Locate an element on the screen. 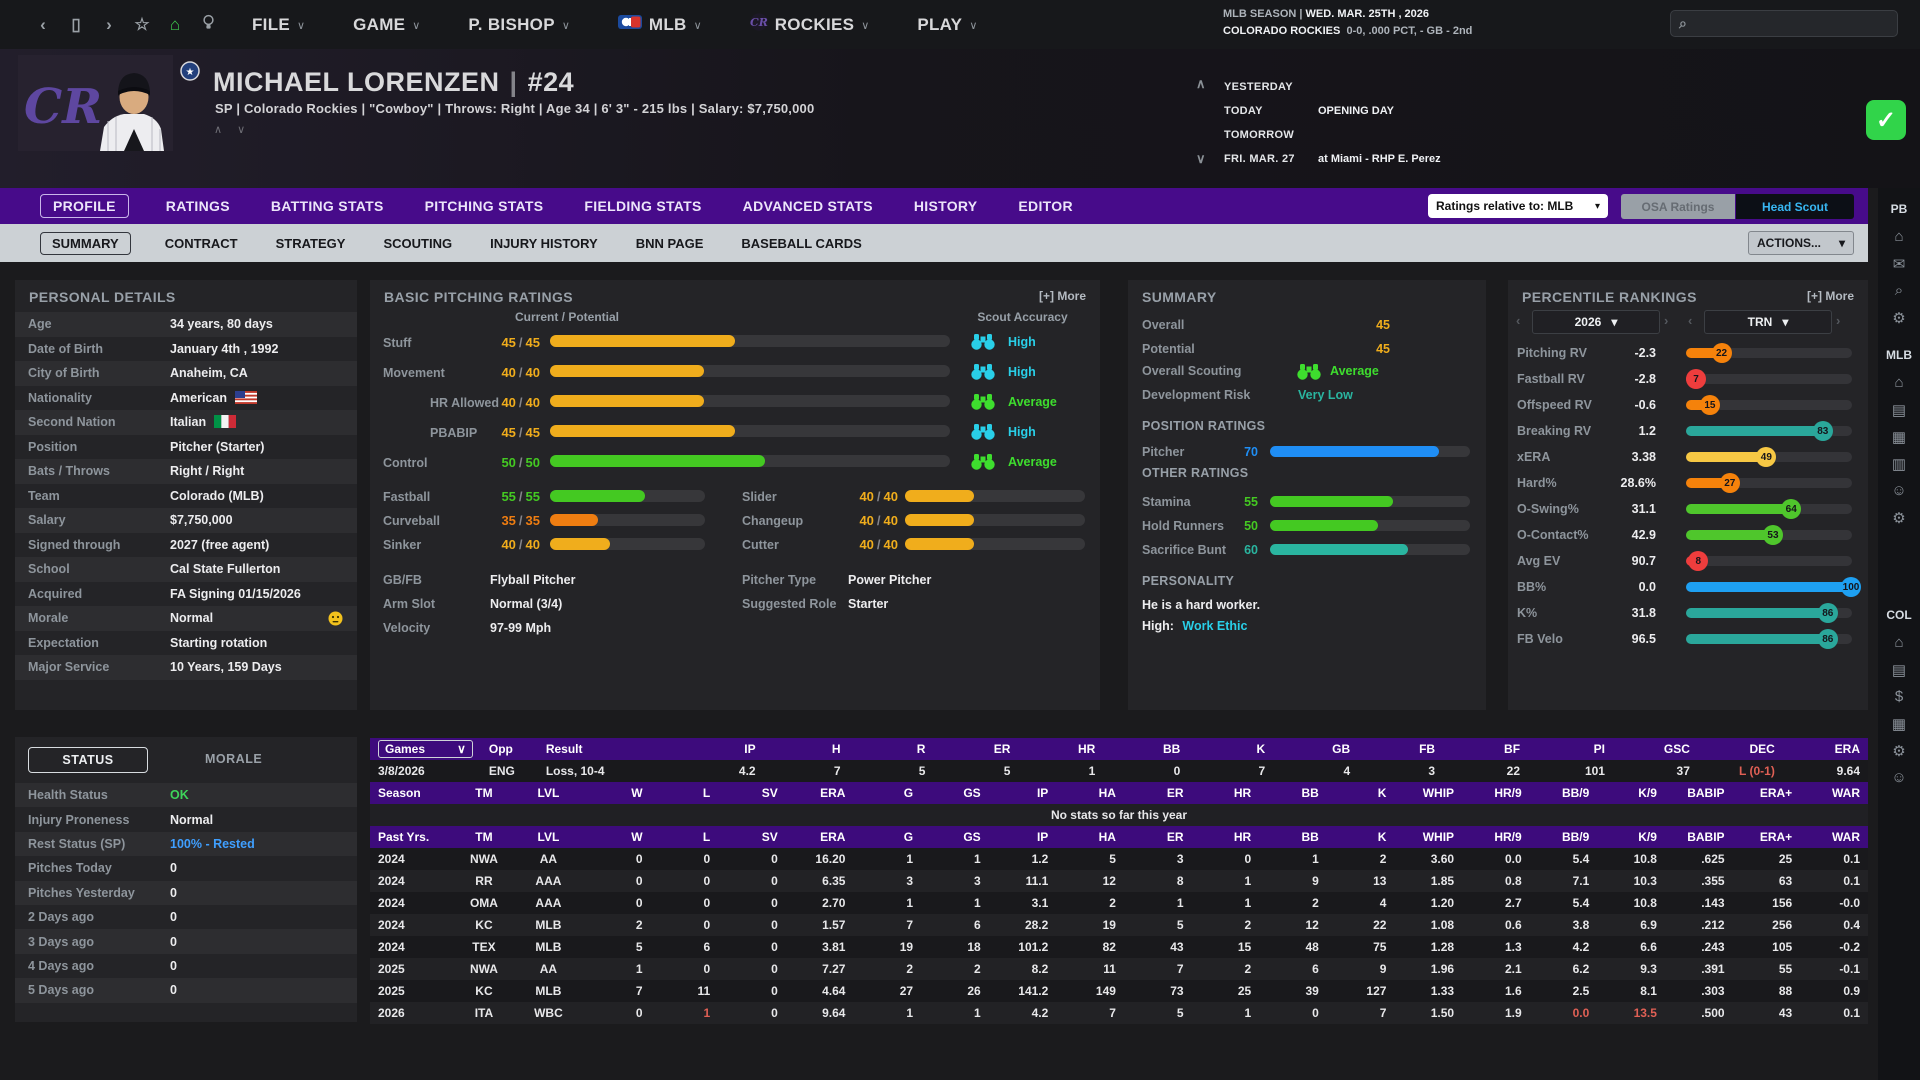 Image resolution: width=1920 pixels, height=1080 pixels. column-header: R is located at coordinates (891, 749).